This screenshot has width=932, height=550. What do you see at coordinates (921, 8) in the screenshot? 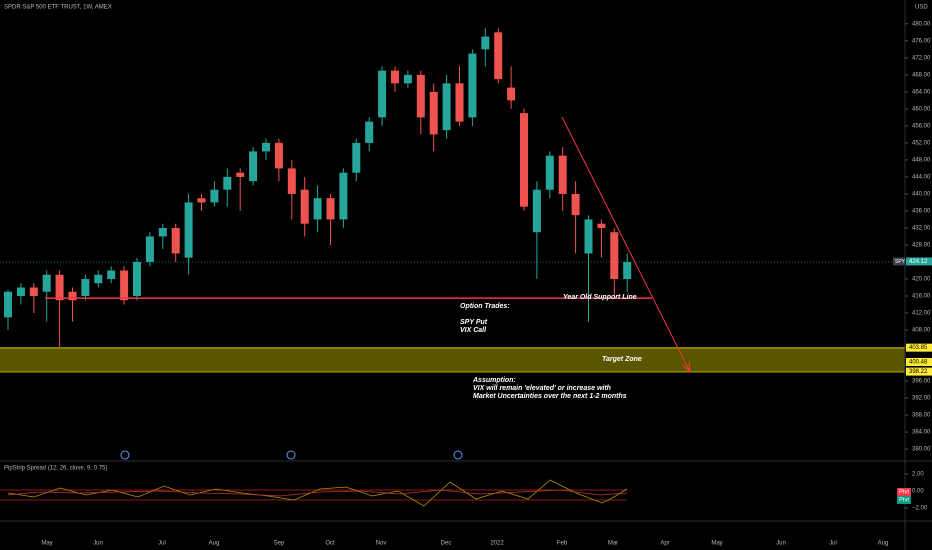
I see `currency: USD` at bounding box center [921, 8].